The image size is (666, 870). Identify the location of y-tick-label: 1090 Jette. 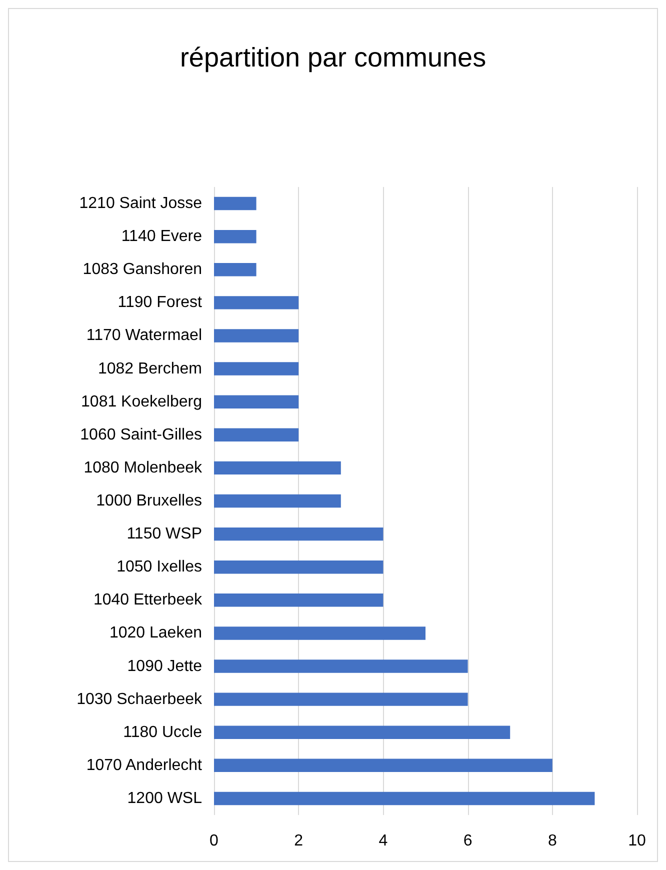
(164, 666).